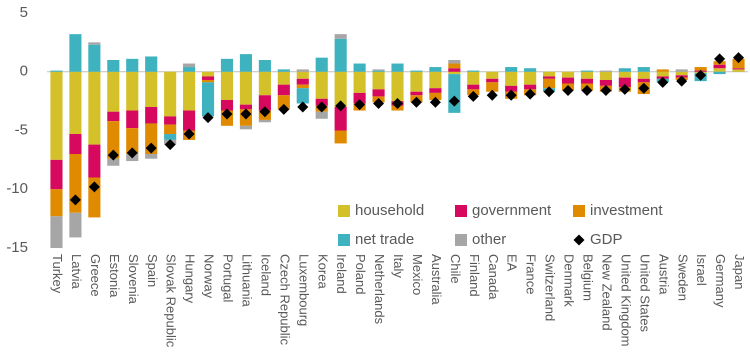 This screenshot has height=364, width=750. What do you see at coordinates (303, 290) in the screenshot?
I see `x-tick-label: Luxembourg` at bounding box center [303, 290].